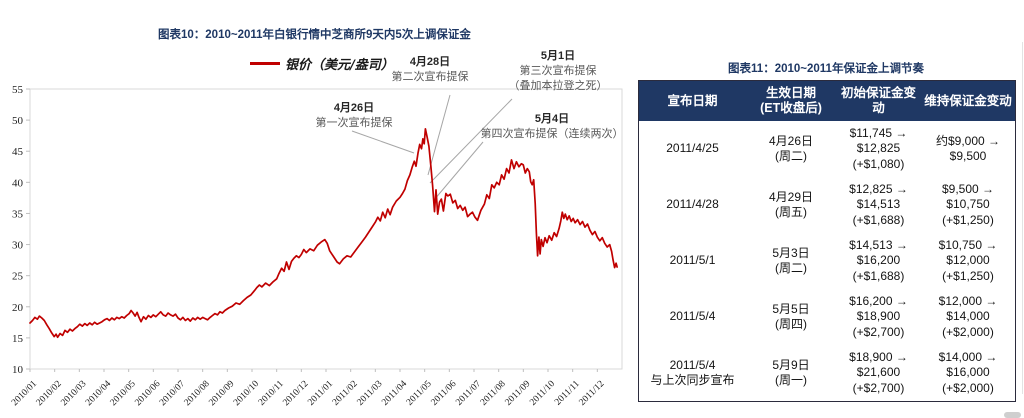 This screenshot has height=418, width=1024. What do you see at coordinates (18, 308) in the screenshot?
I see `y-axis-tick-label: 20` at bounding box center [18, 308].